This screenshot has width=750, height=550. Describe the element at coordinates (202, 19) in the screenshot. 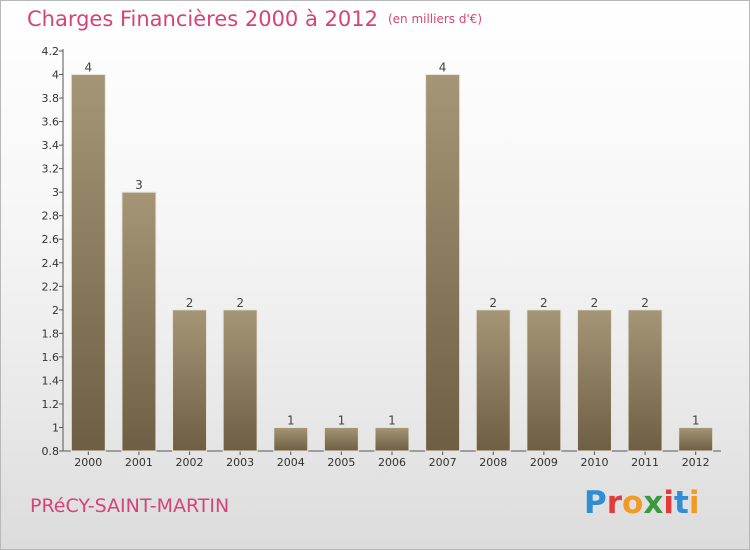

I see `chart-title-text: Charges Financières 2000 à 2012` at that location.